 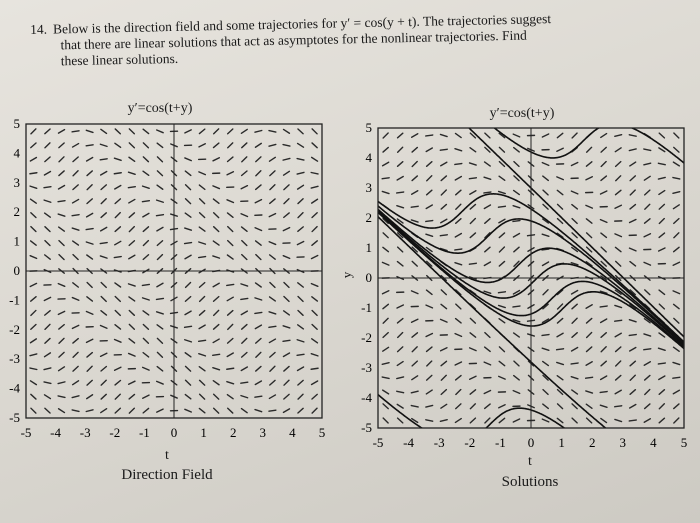 I want to click on y-tick-label: 2, so click(x=369, y=217).